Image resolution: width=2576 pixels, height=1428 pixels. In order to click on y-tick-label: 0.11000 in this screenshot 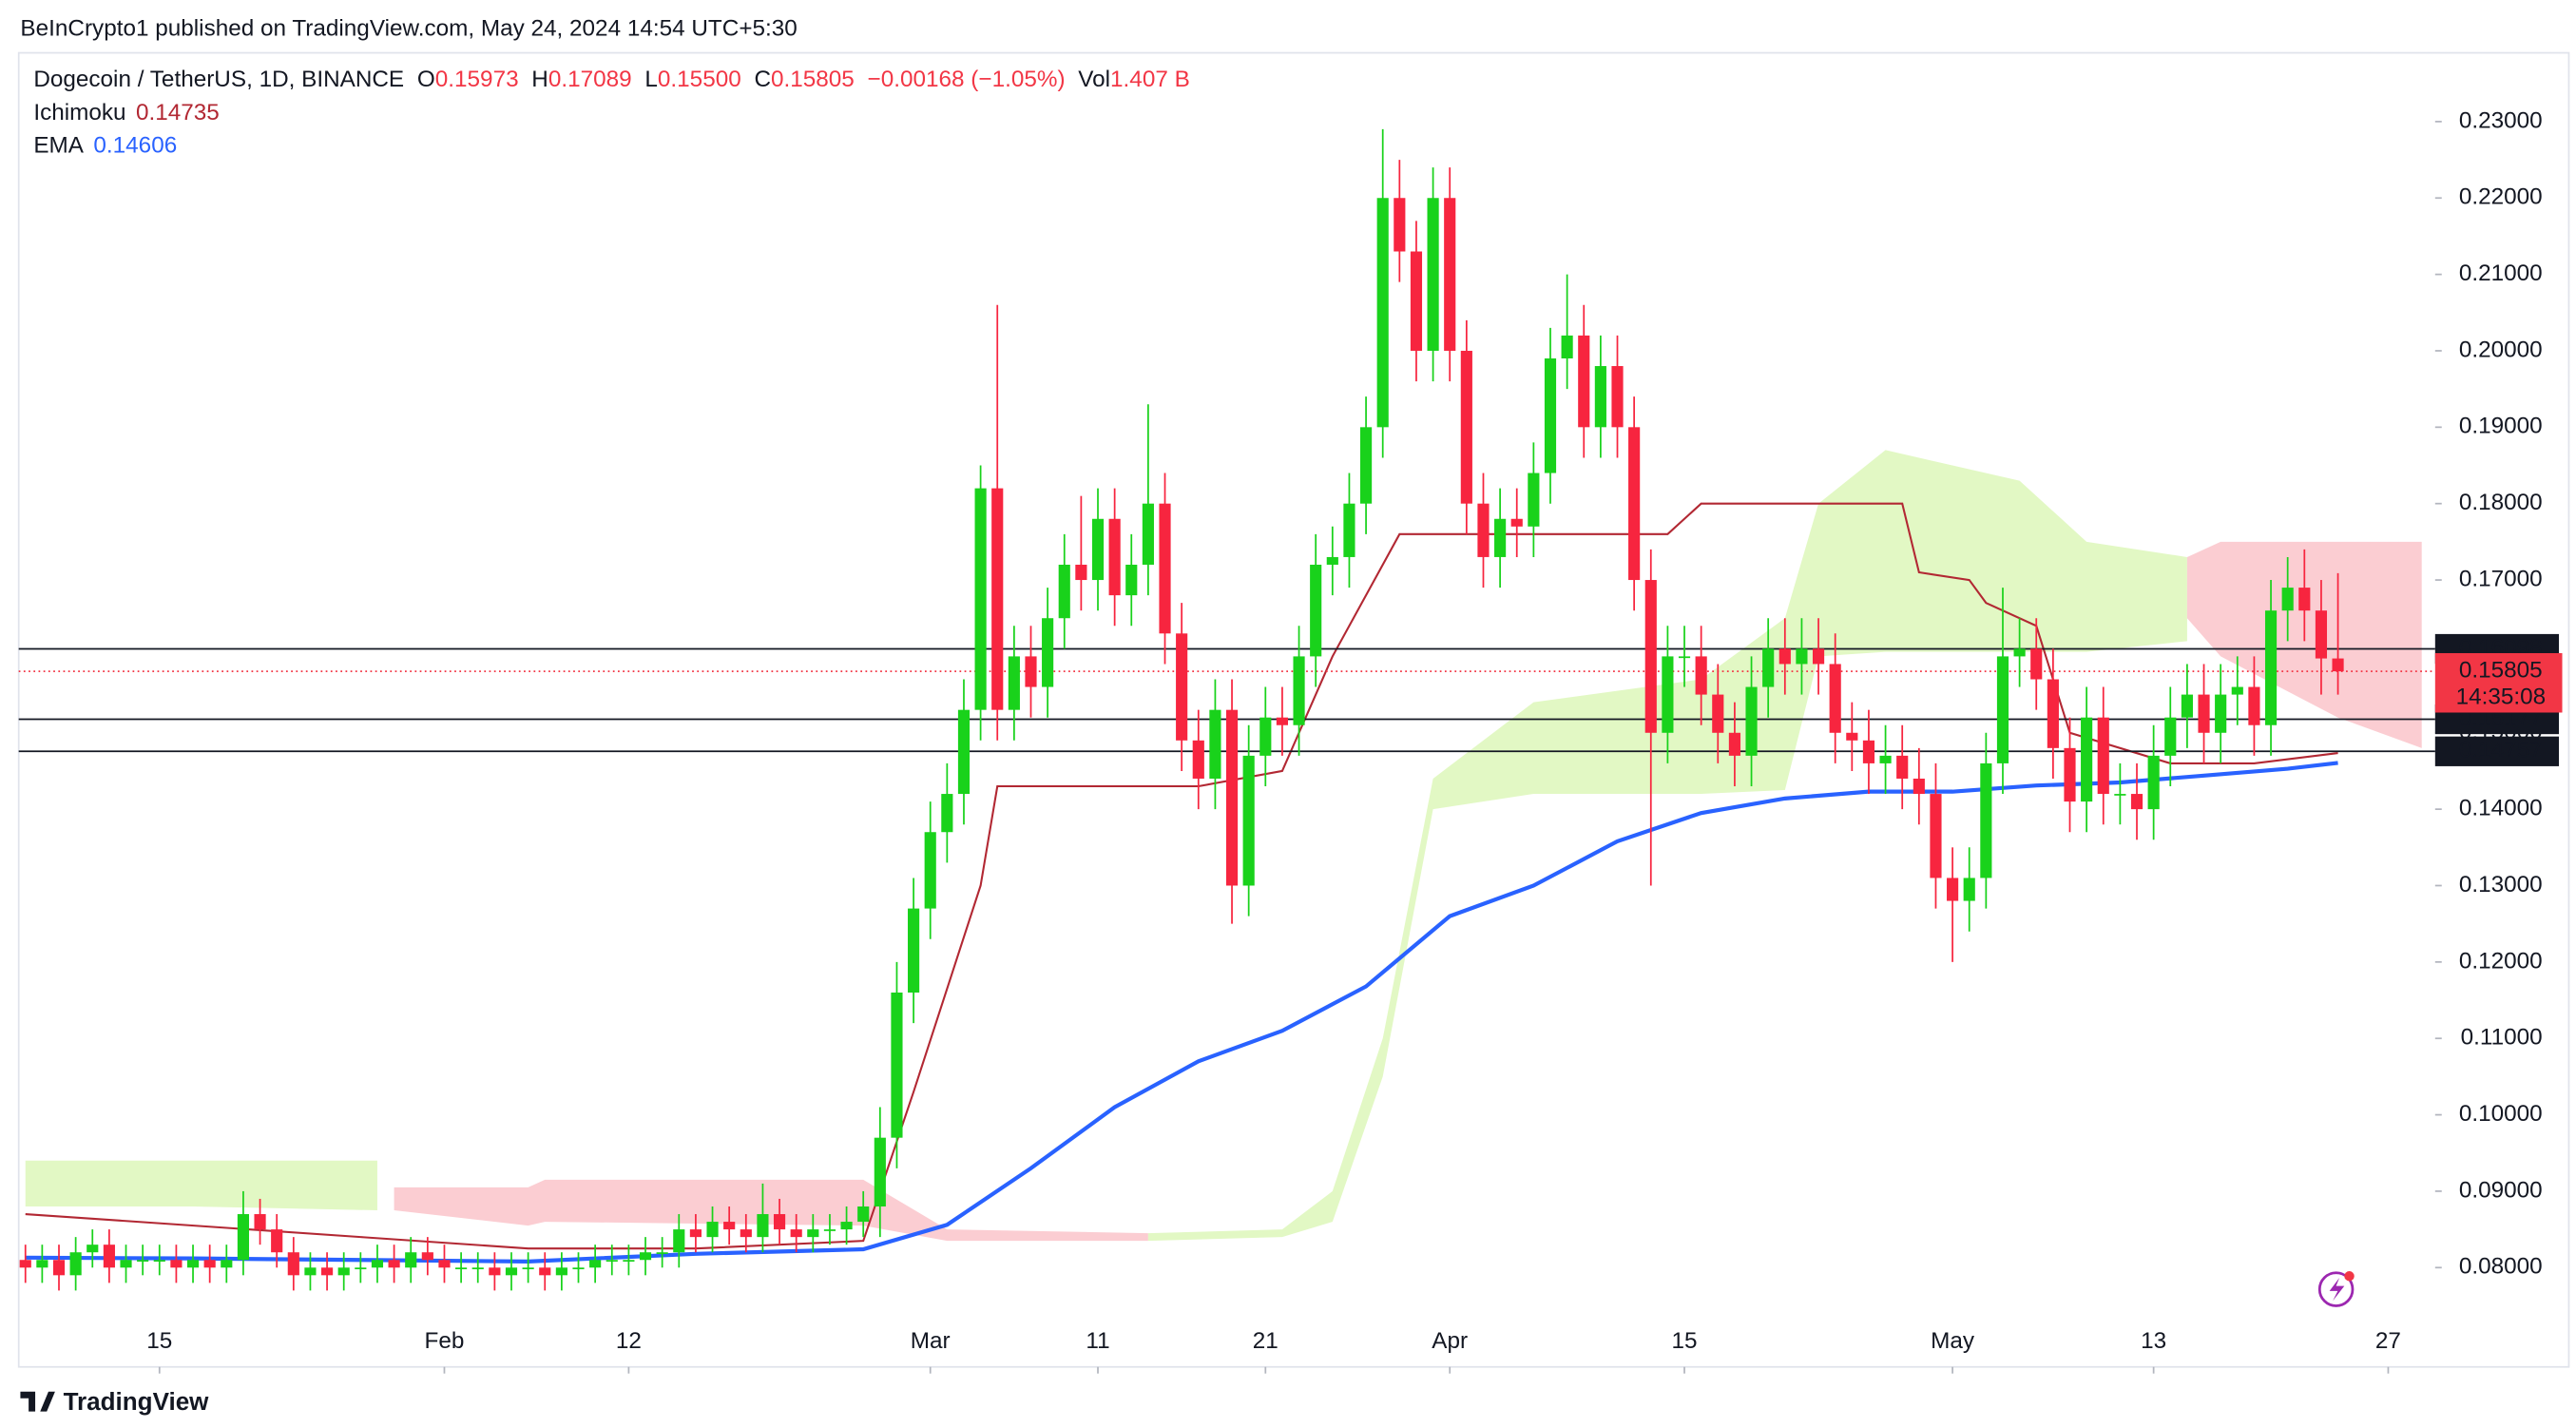, I will do `click(2502, 1038)`.